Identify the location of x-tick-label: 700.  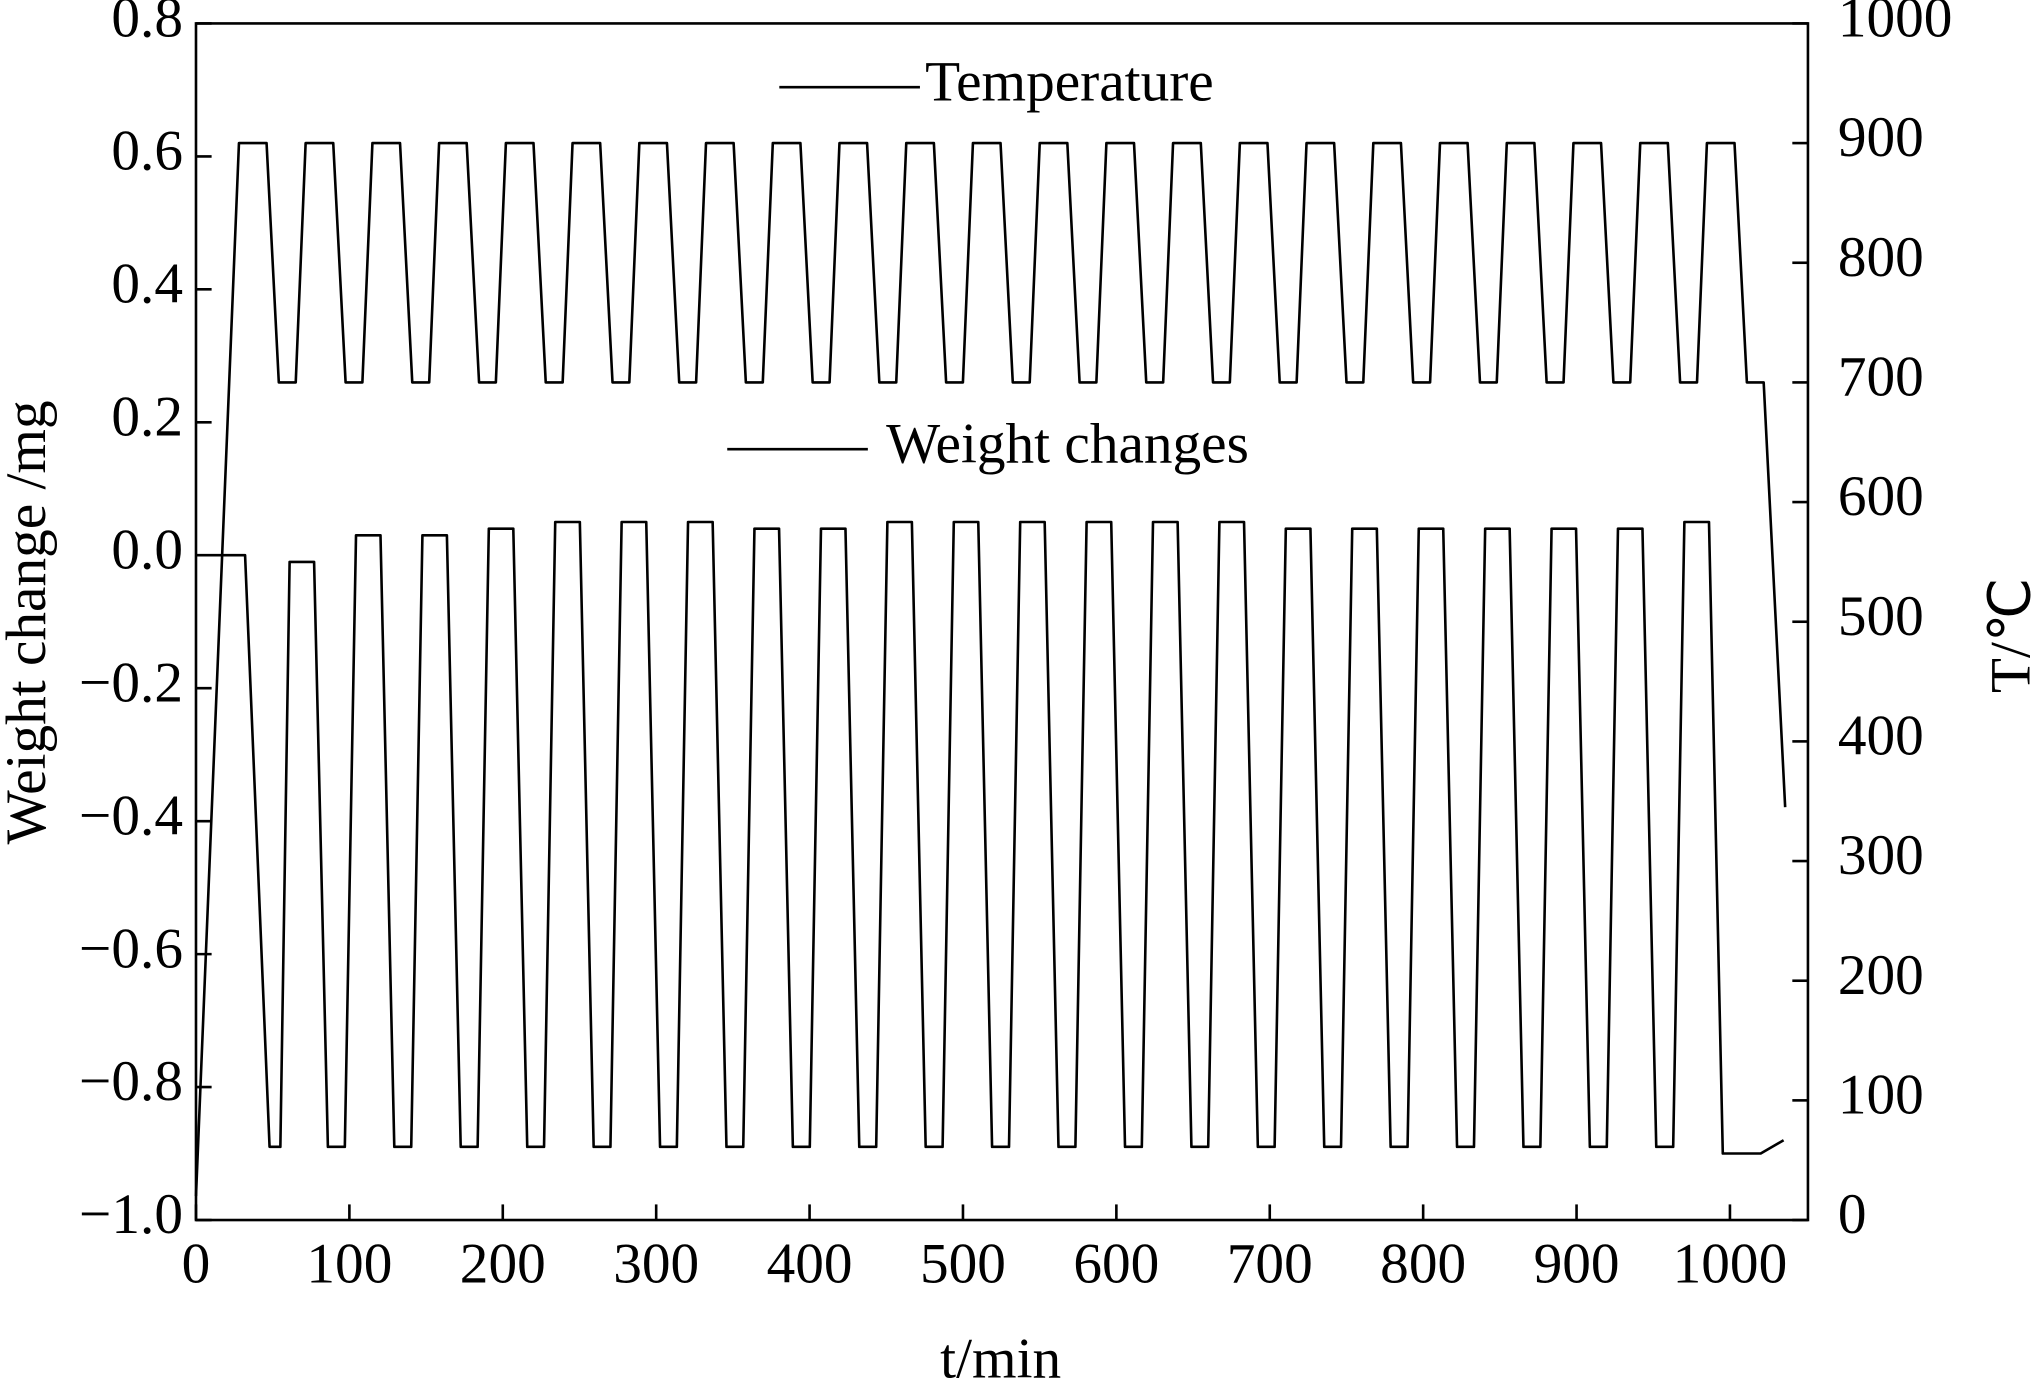
(1270, 1264).